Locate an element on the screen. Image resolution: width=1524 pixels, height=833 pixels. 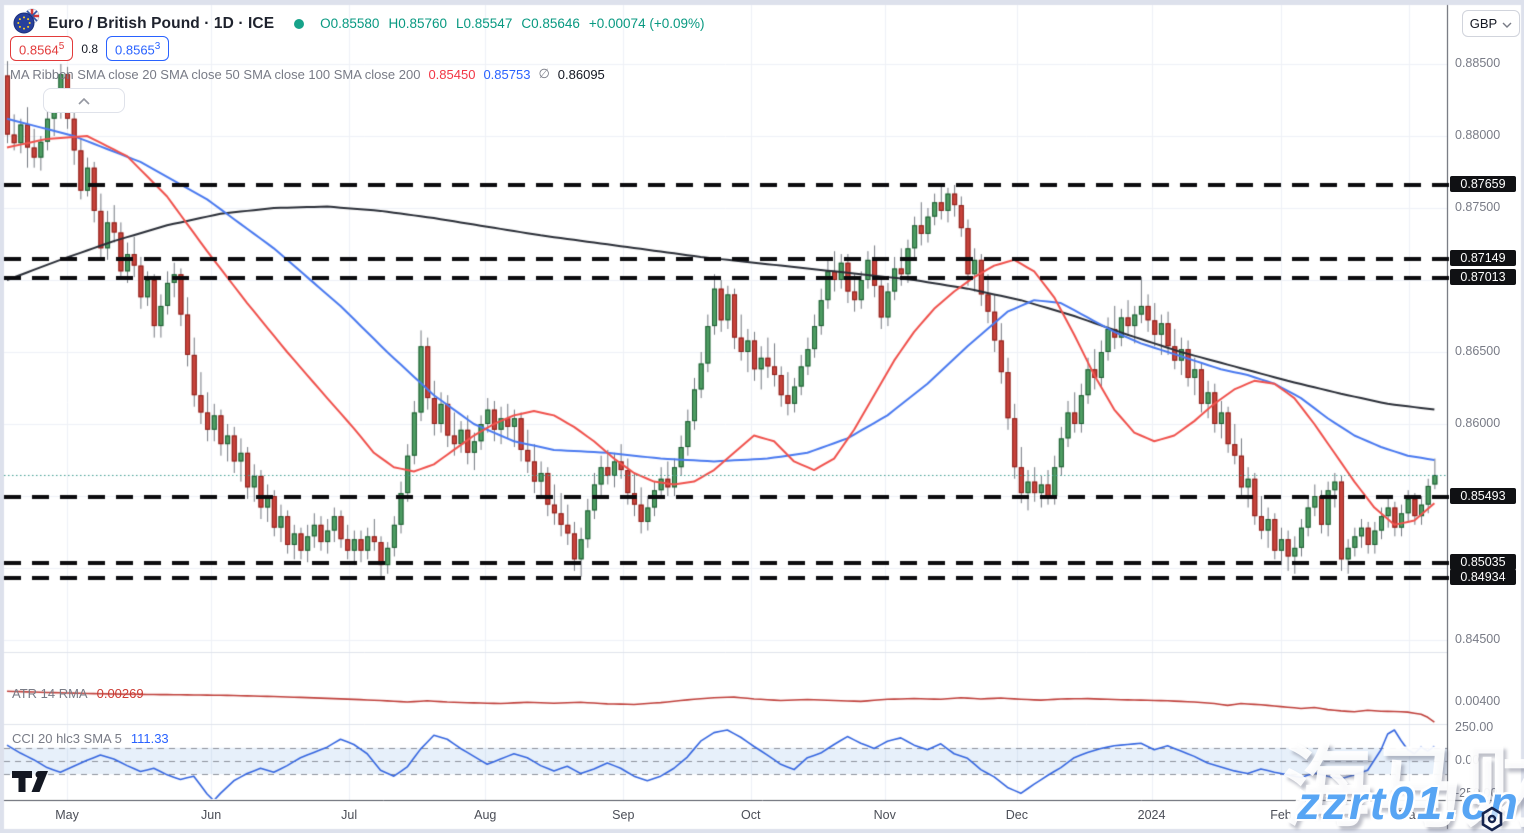
cci-axis-label: 0.00 is located at coordinates (1467, 760).